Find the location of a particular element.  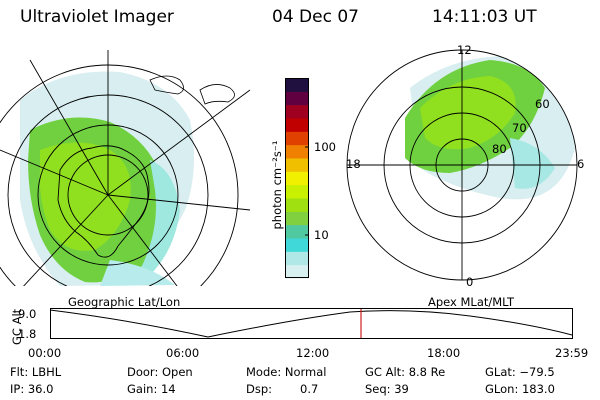

info-ip: IP: 36.0 is located at coordinates (32, 389).